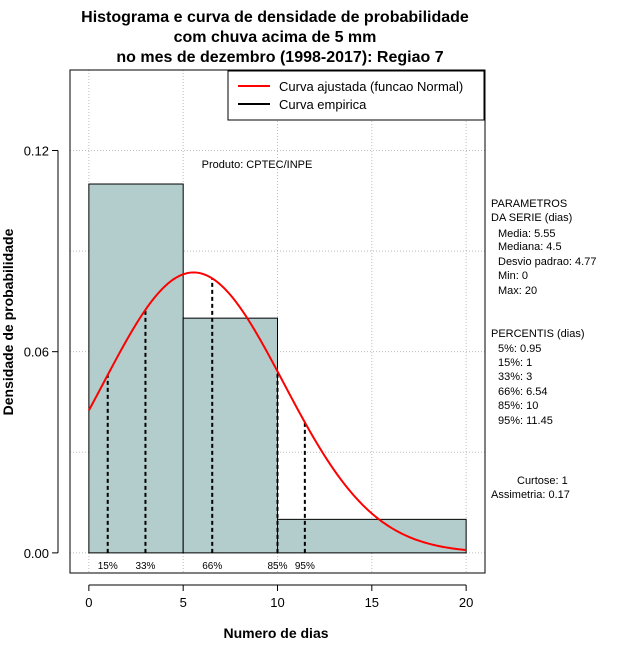 Image resolution: width=640 pixels, height=660 pixels. I want to click on percentil-85: 85%: 10, so click(518, 406).